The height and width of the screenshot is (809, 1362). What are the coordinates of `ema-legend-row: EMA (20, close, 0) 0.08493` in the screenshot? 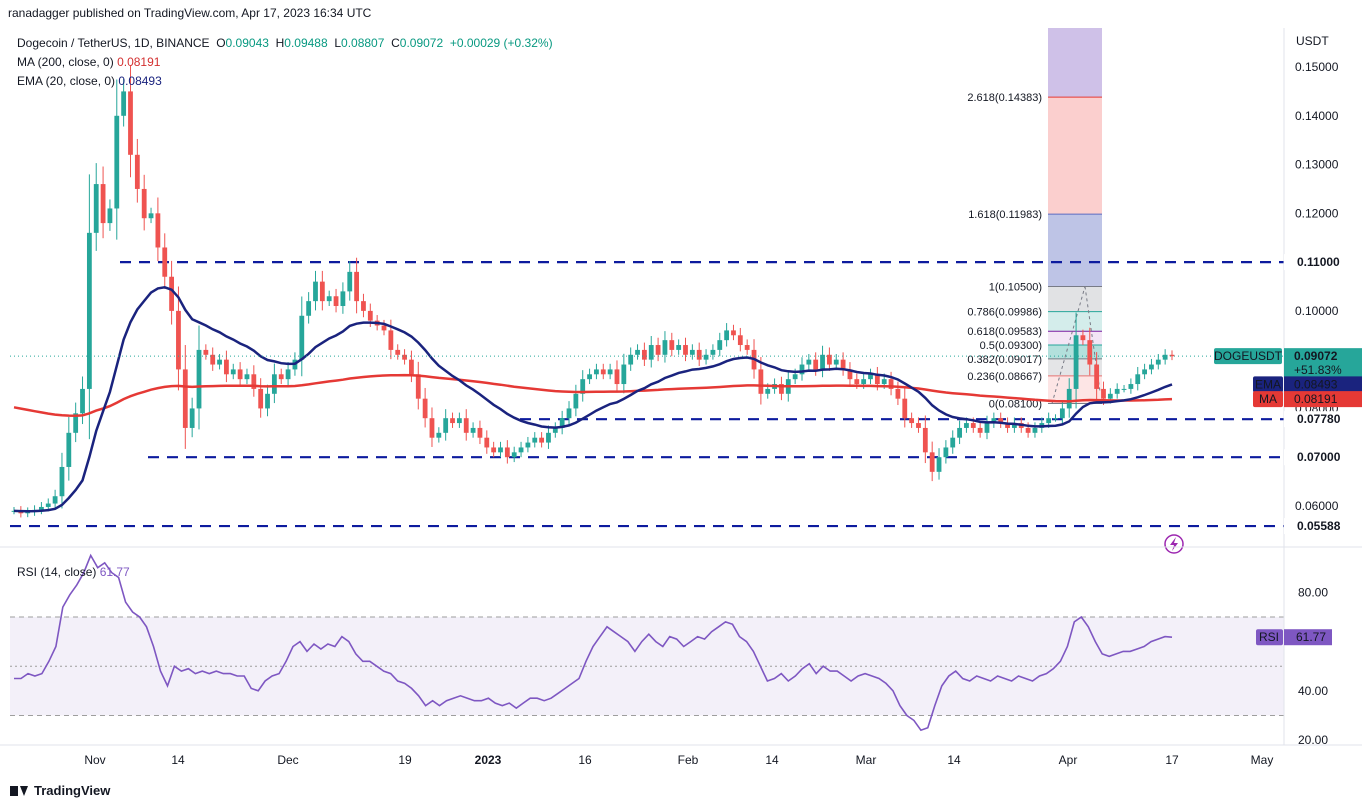 It's located at (285, 81).